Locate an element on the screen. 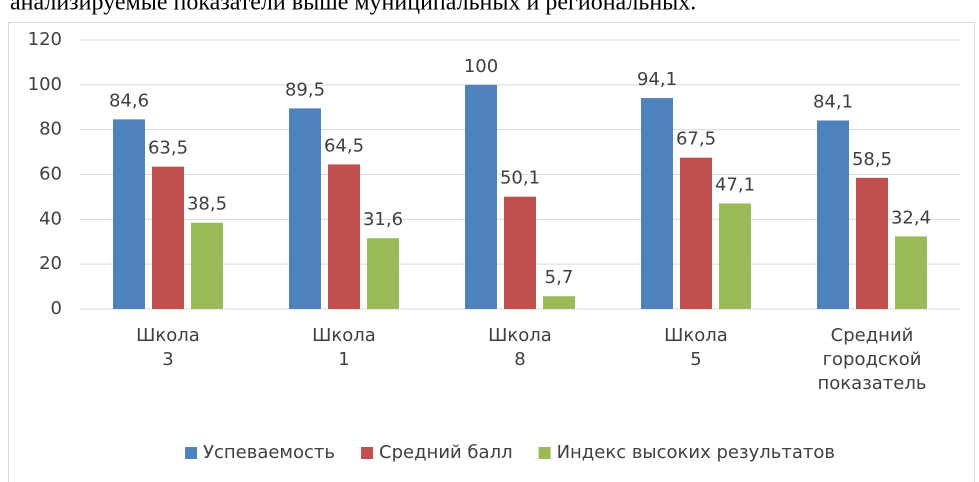  legend-label: Средний балл is located at coordinates (446, 452).